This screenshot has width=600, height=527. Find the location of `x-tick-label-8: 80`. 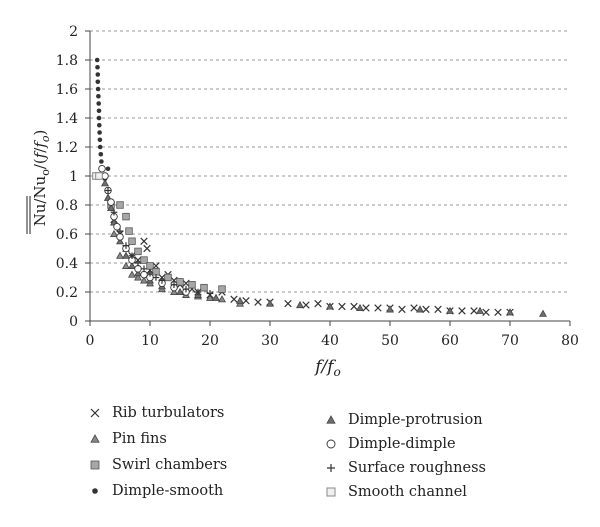

x-tick-label-8: 80 is located at coordinates (570, 341).